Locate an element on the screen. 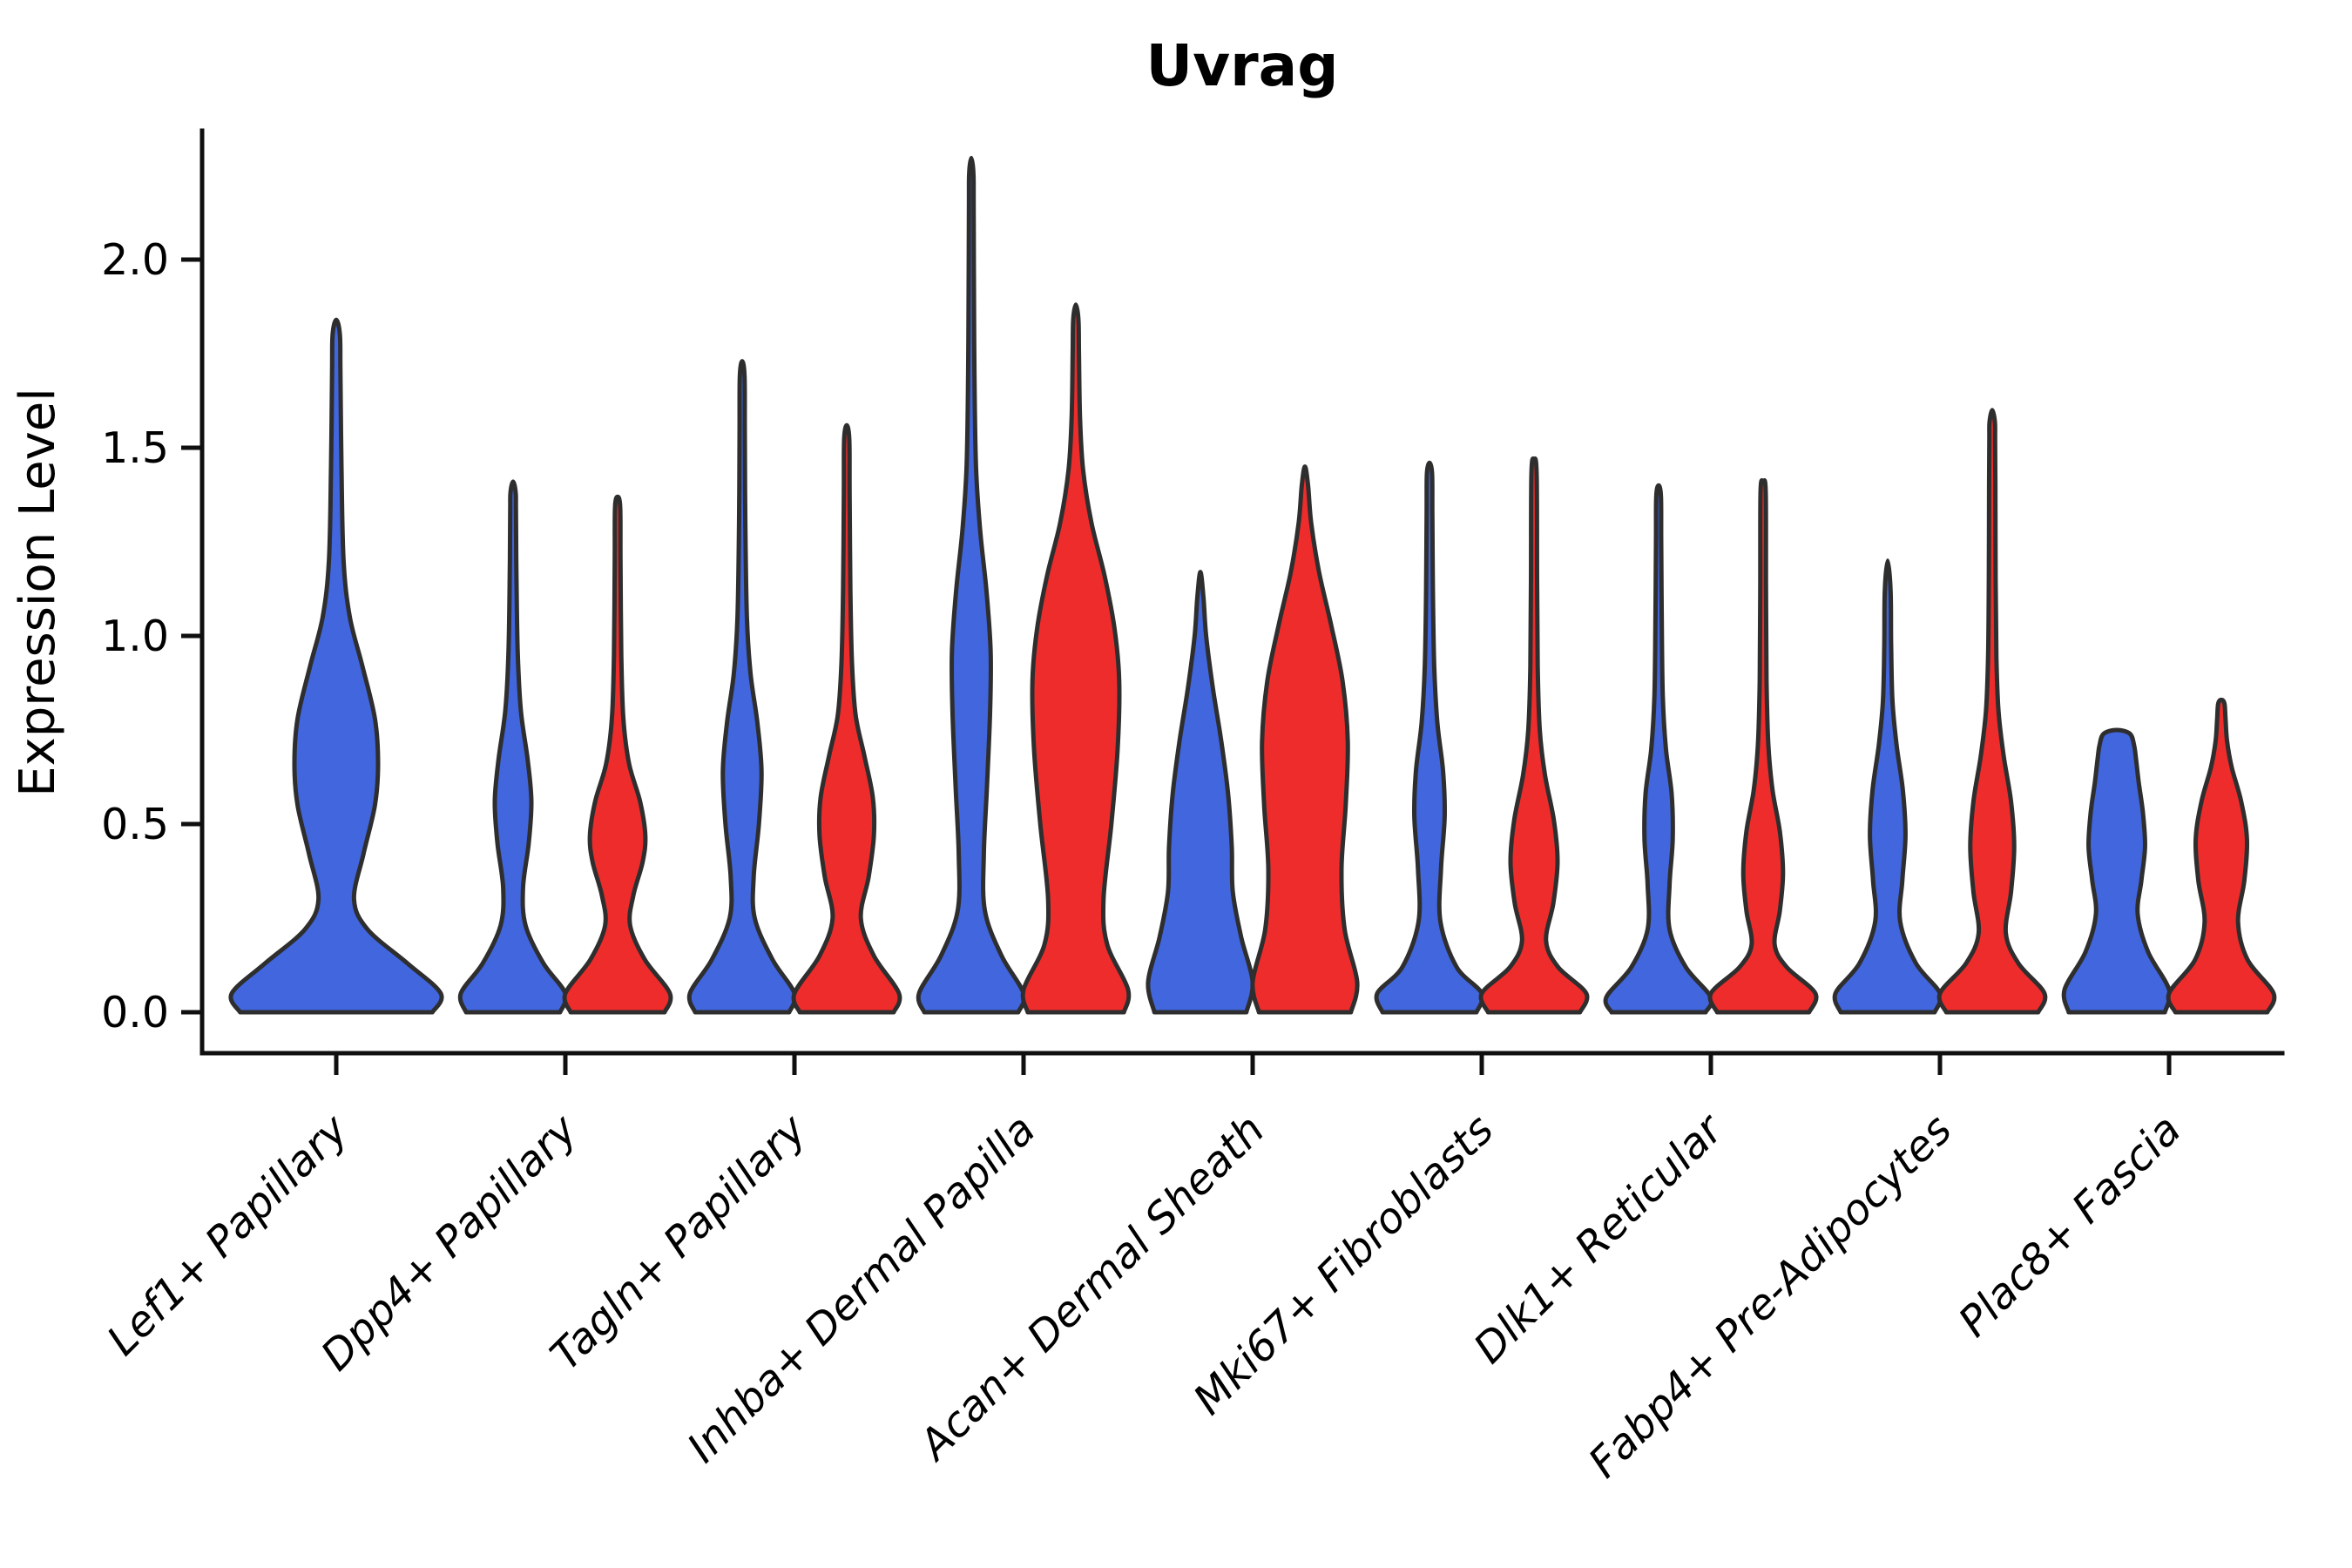 This screenshot has width=2352, height=1568. violin-inhba-dermal-papilla-blue is located at coordinates (972, 585).